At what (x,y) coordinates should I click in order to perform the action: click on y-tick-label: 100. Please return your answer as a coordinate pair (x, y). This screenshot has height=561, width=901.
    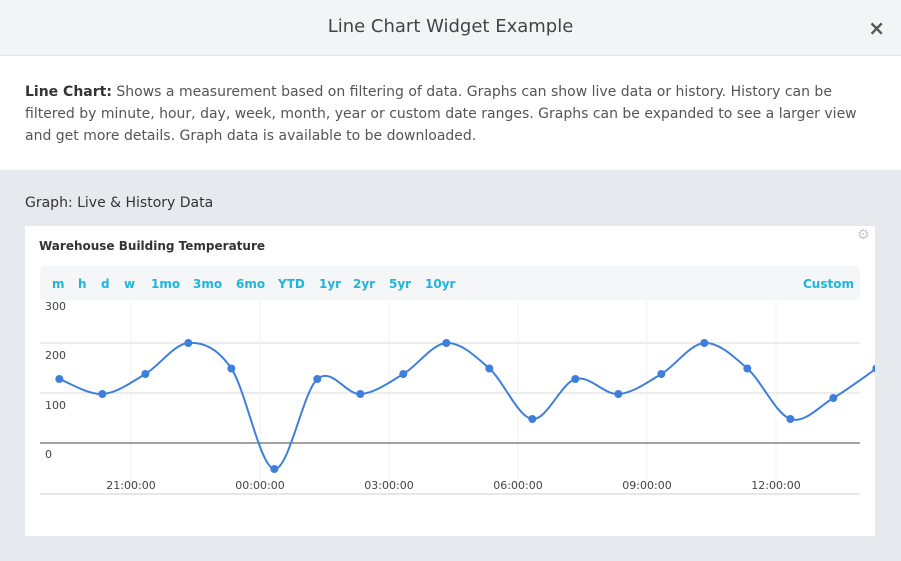
    Looking at the image, I should click on (55, 405).